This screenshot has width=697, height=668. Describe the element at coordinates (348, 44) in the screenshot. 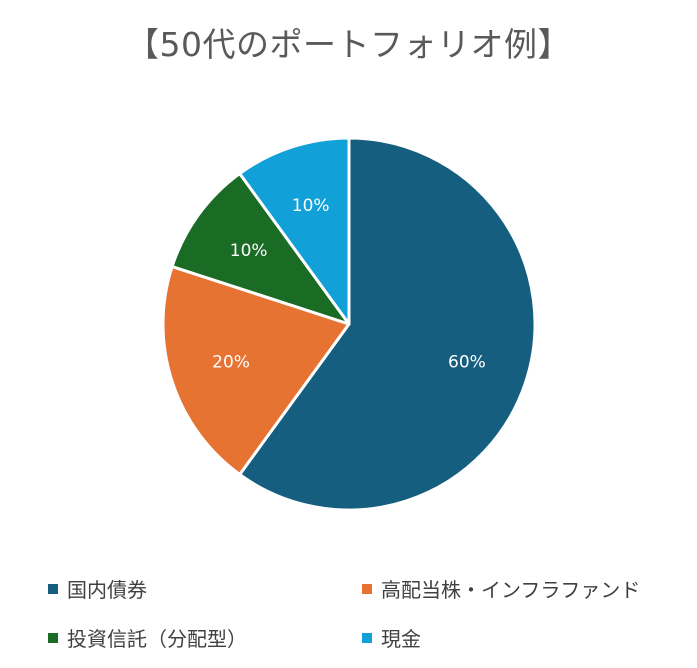

I see `chart-title: 【50代のポートフォリオ例】` at that location.